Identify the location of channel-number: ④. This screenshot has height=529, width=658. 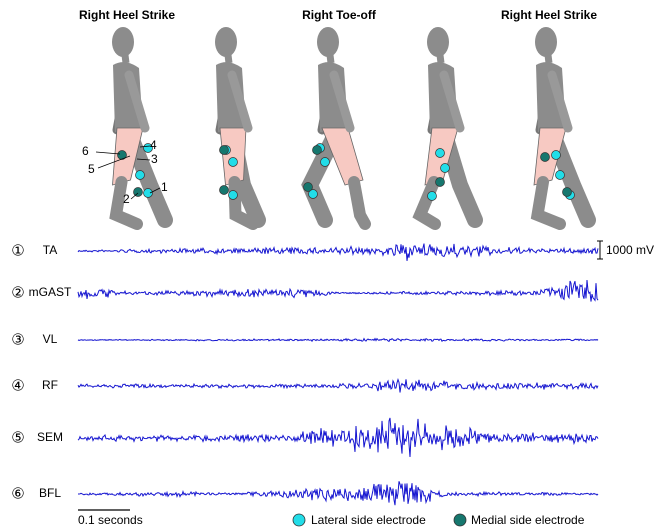
(17, 386).